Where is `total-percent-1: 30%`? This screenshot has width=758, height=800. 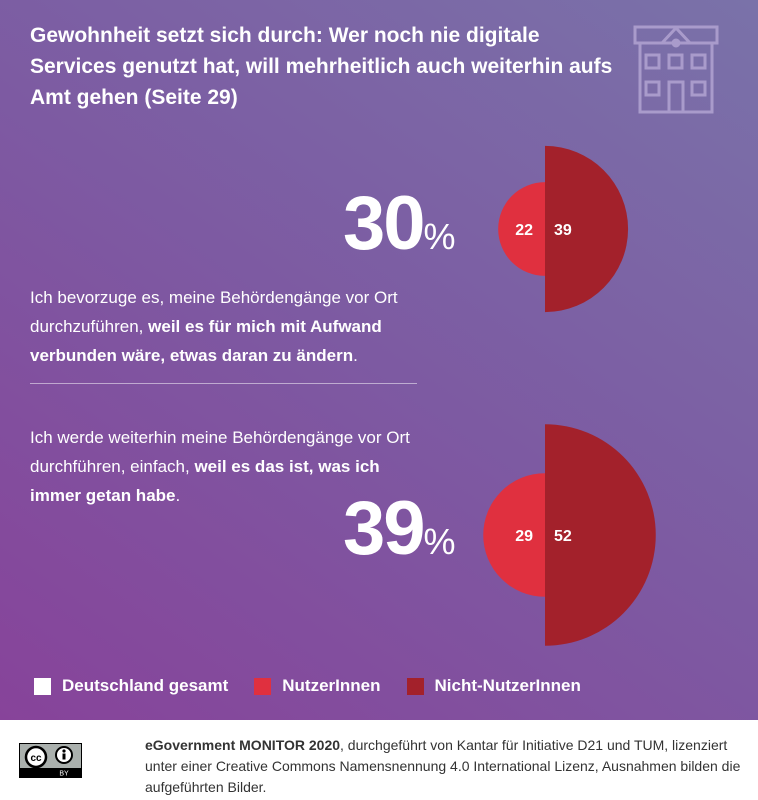 total-percent-1: 30% is located at coordinates (399, 223).